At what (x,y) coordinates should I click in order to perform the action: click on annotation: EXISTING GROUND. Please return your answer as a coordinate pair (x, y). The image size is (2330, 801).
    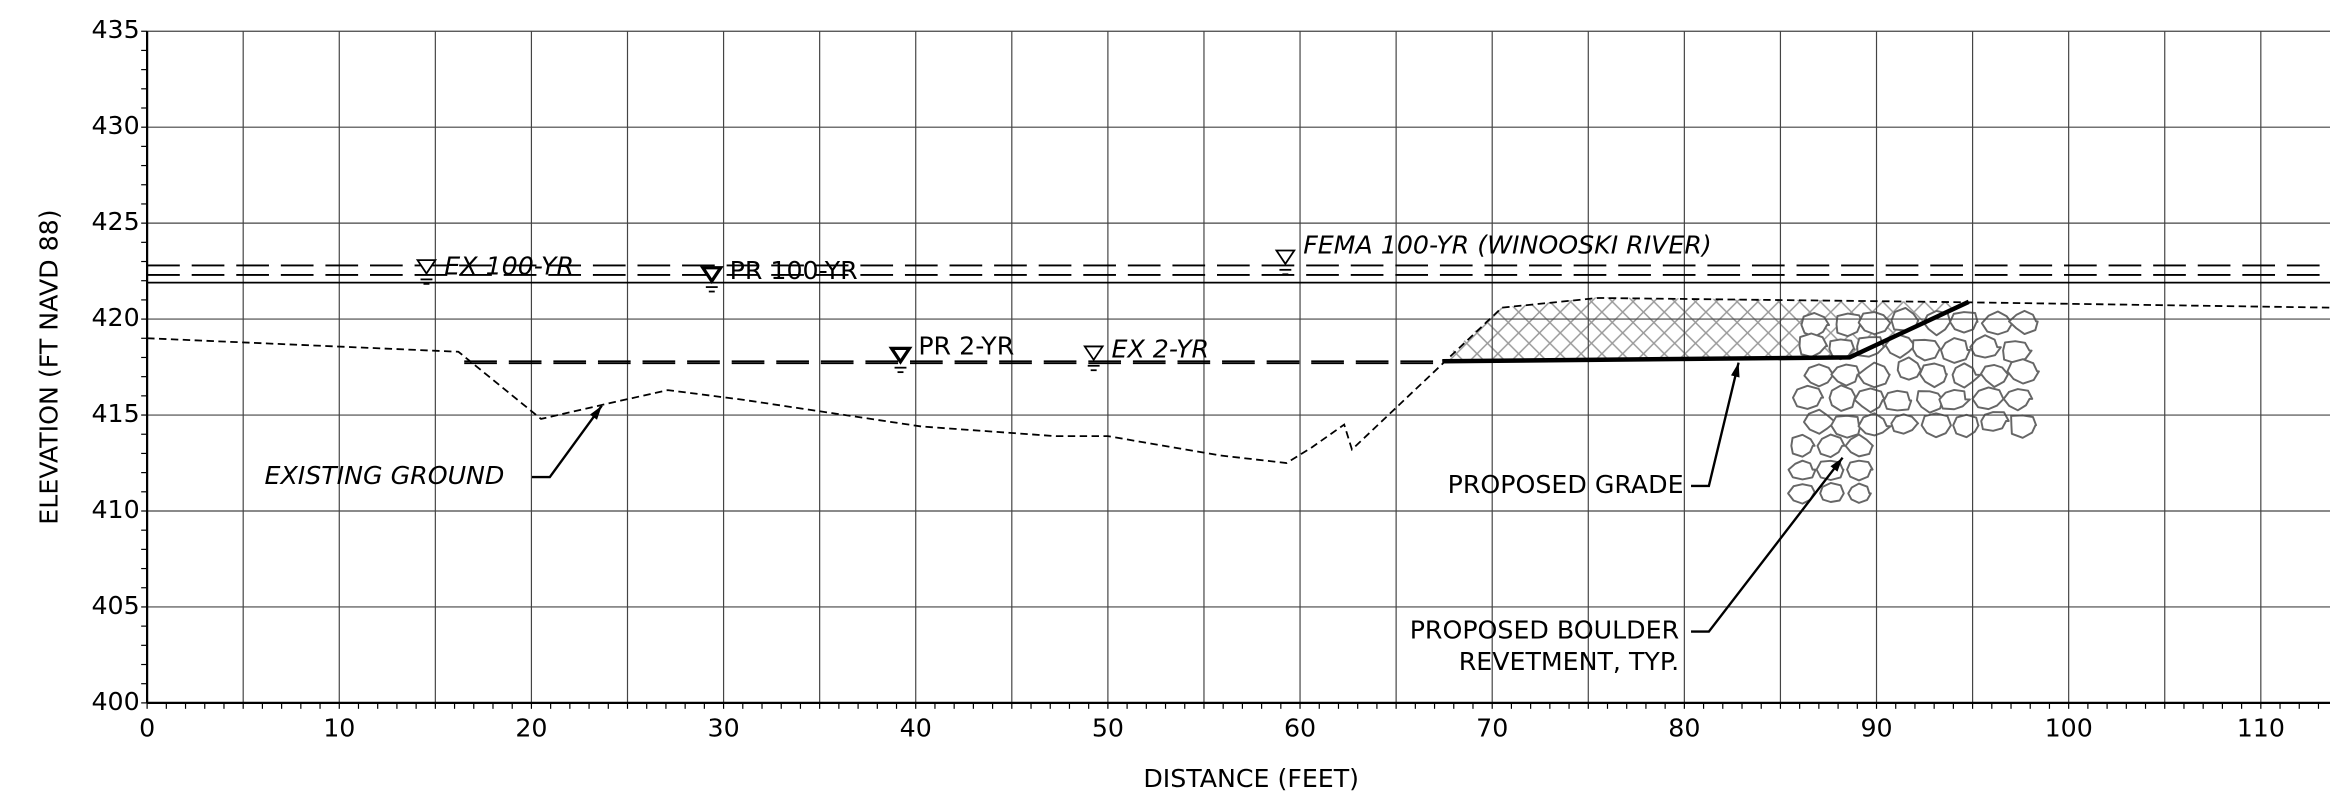
    Looking at the image, I should click on (385, 475).